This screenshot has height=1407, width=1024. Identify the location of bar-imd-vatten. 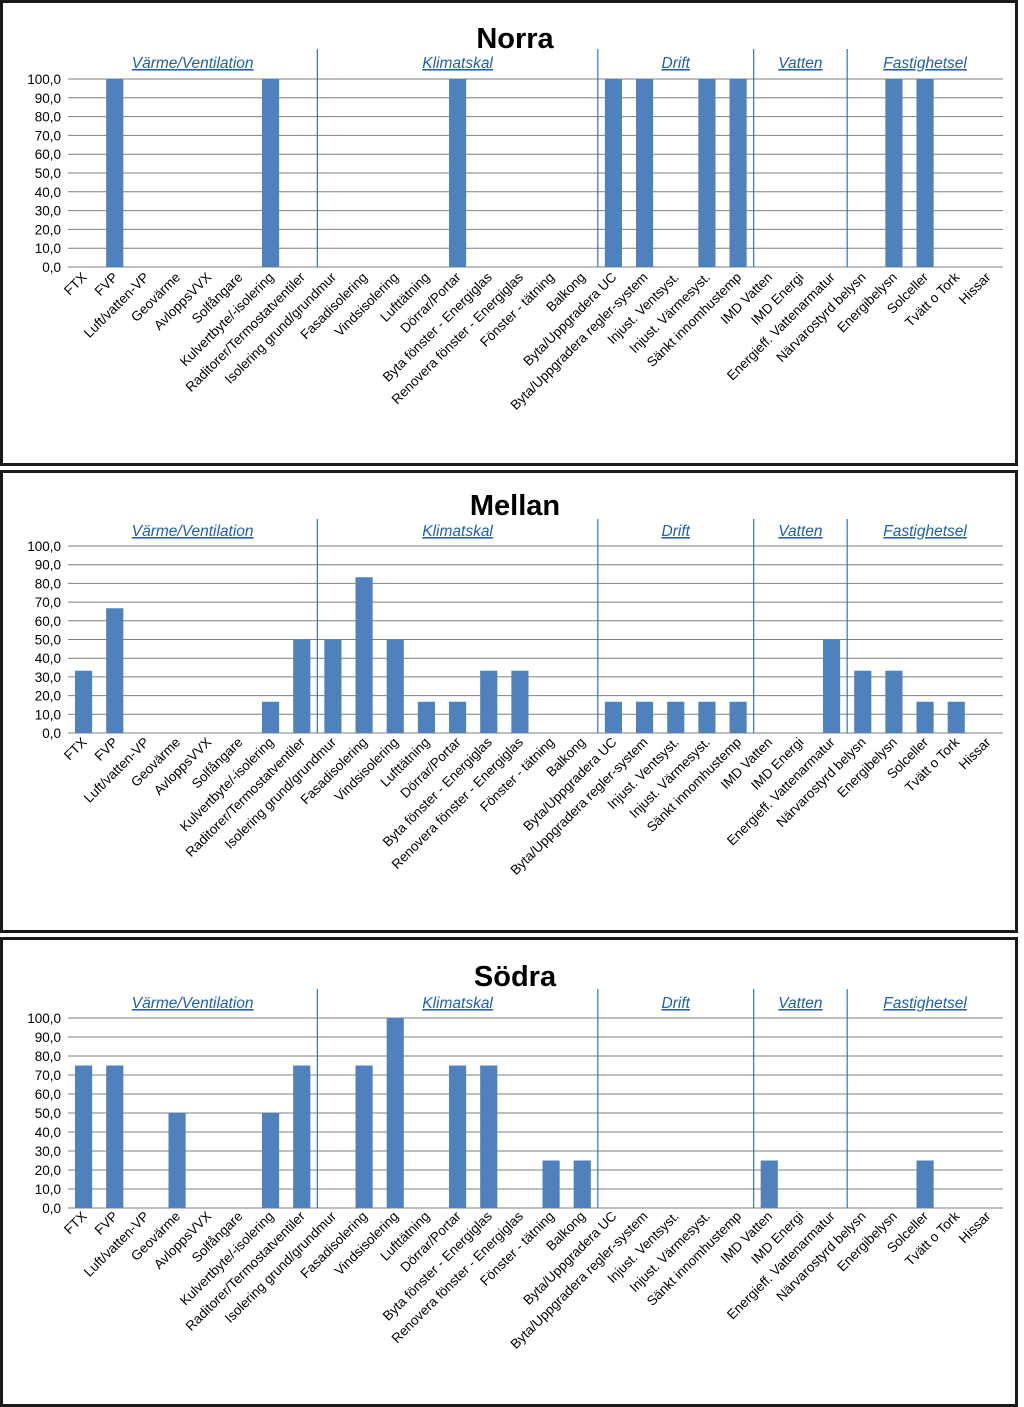
(769, 1184).